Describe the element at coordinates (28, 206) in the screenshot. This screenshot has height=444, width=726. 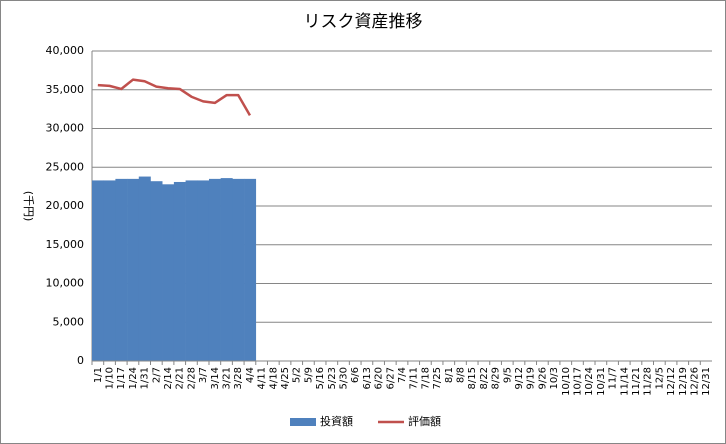
I see `y-axis-label: (千円)` at that location.